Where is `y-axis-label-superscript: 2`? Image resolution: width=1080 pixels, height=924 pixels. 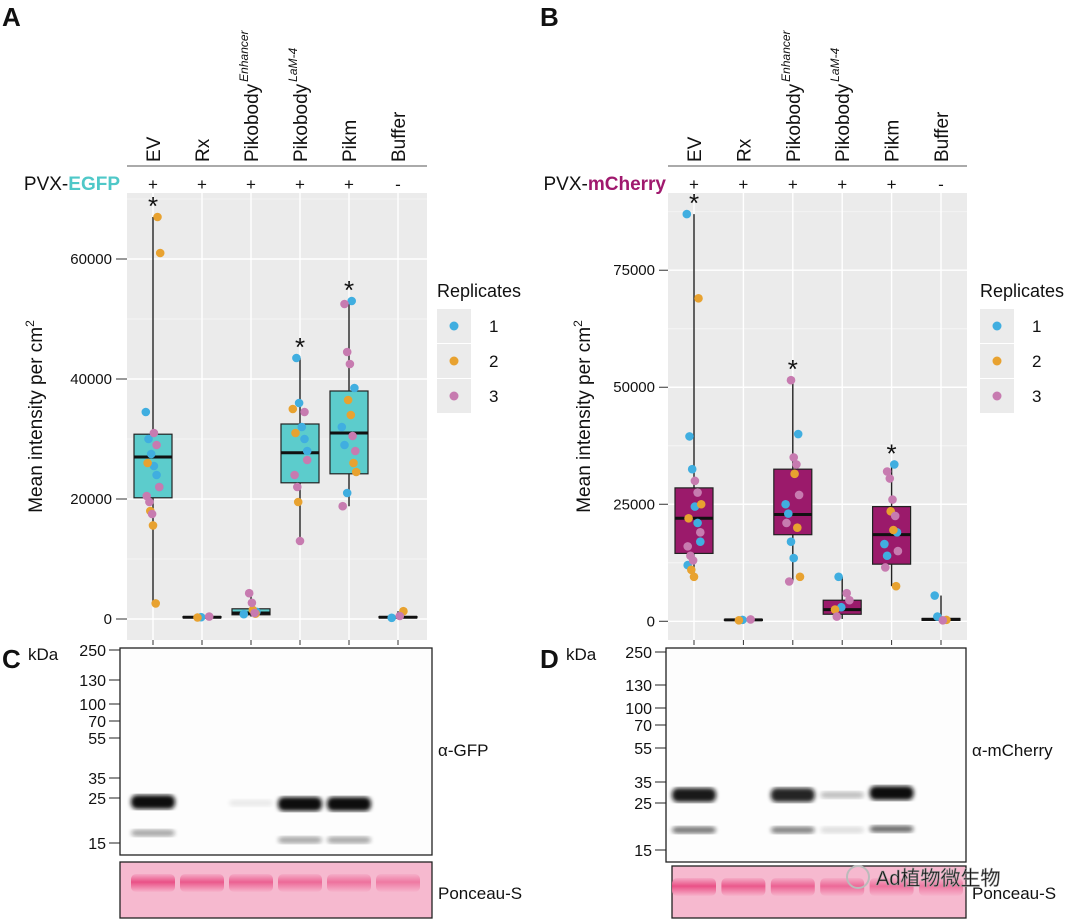
y-axis-label-superscript: 2 is located at coordinates (578, 323).